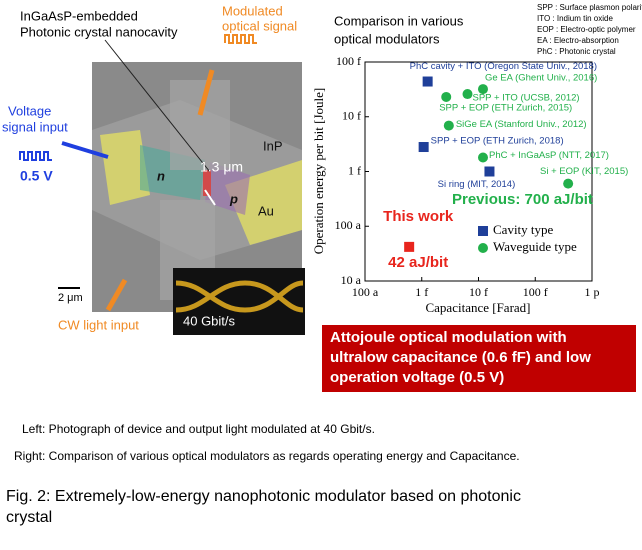 The width and height of the screenshot is (642, 550). Describe the element at coordinates (535, 292) in the screenshot. I see `x-tick-label: 100 f` at that location.